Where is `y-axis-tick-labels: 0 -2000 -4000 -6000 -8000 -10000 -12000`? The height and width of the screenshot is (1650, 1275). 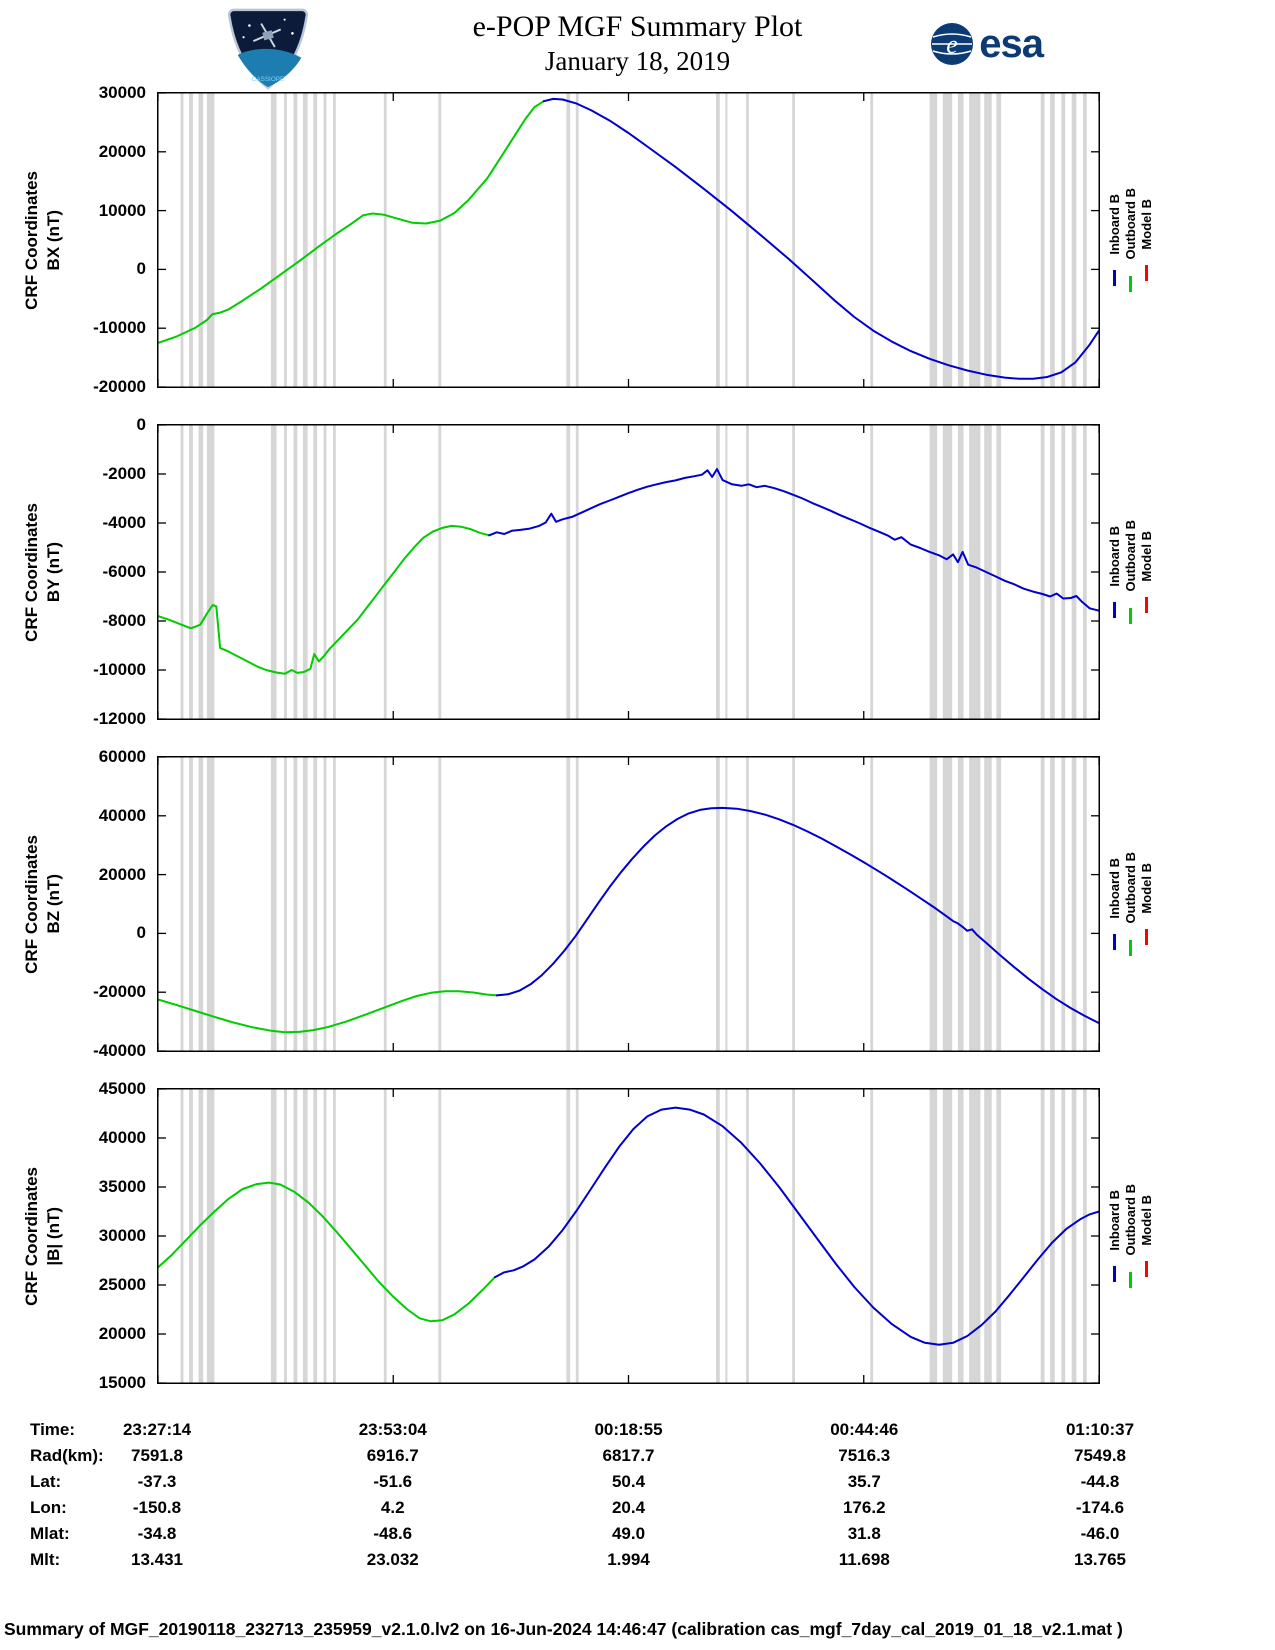
y-axis-tick-labels: 0 -2000 -4000 -6000 -8000 -10000 -12000 is located at coordinates (104, 571).